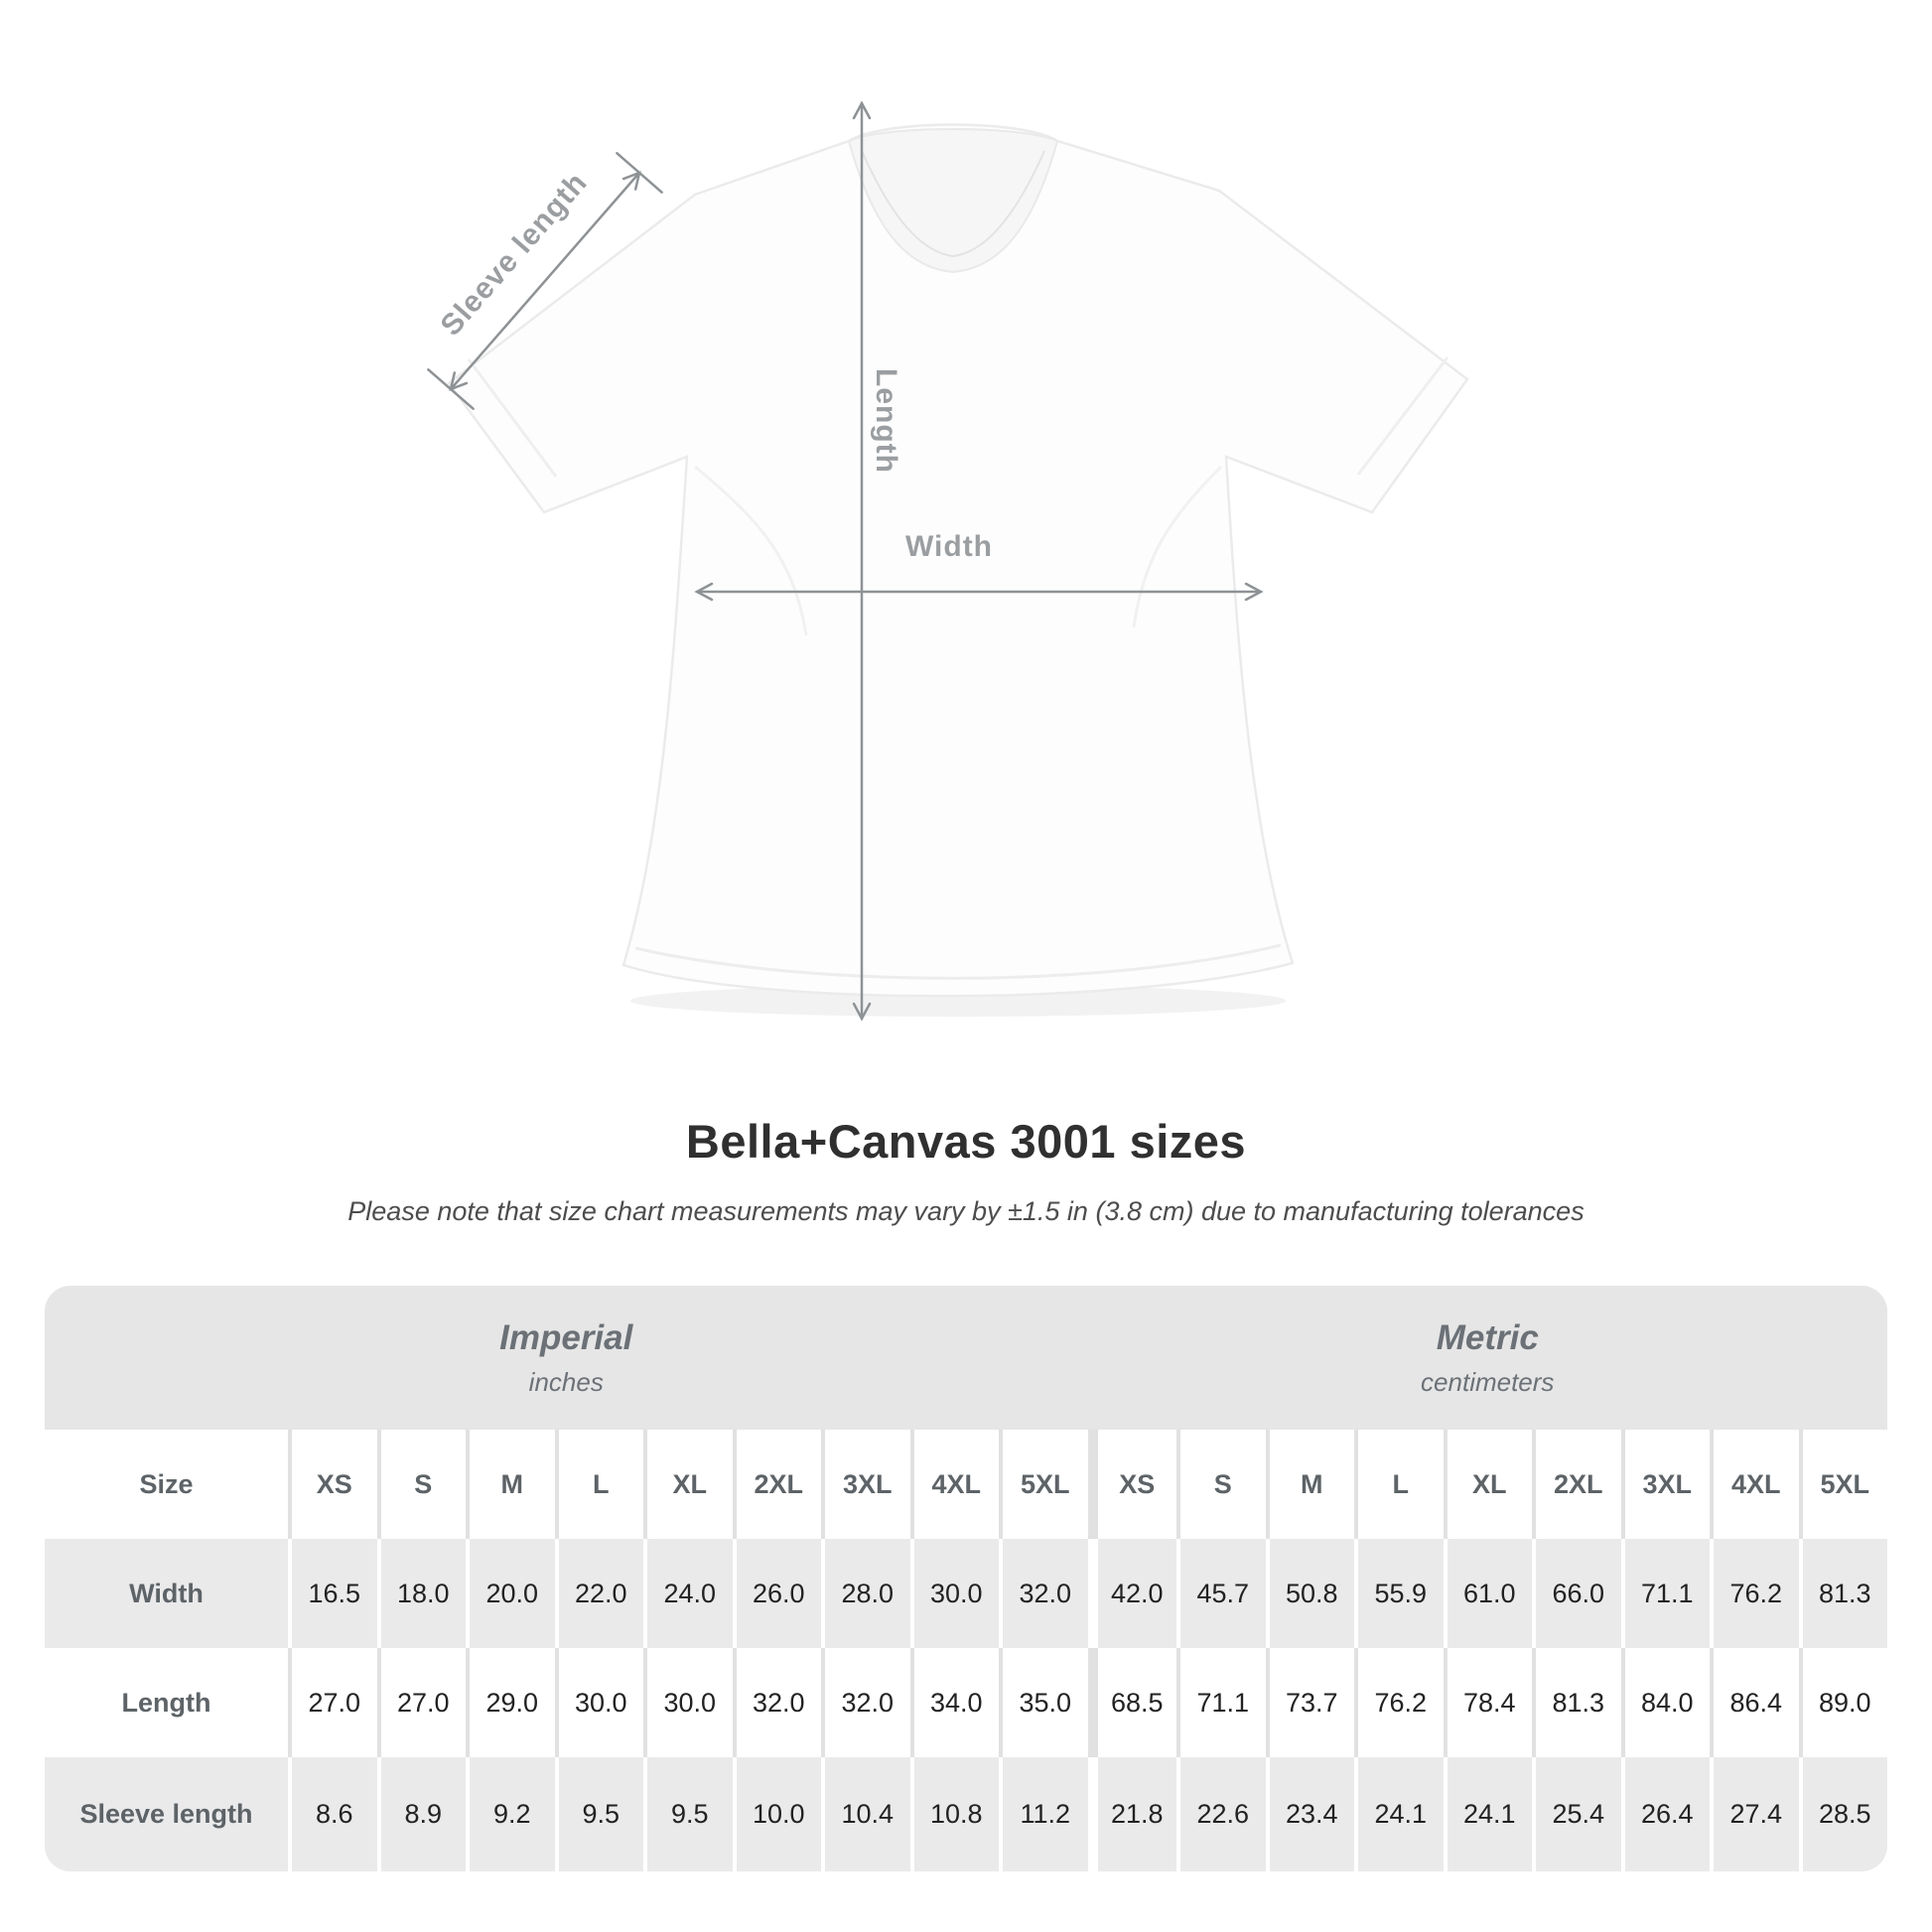  Describe the element at coordinates (166, 1703) in the screenshot. I see `row-label: Length` at that location.